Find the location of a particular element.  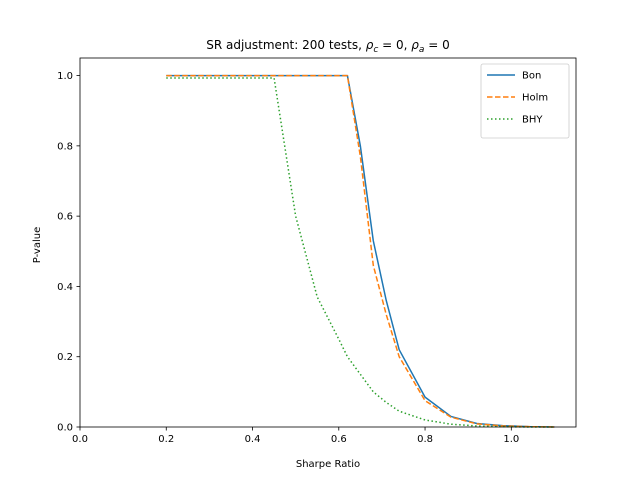

y-tick-label: 0.6 is located at coordinates (65, 217).